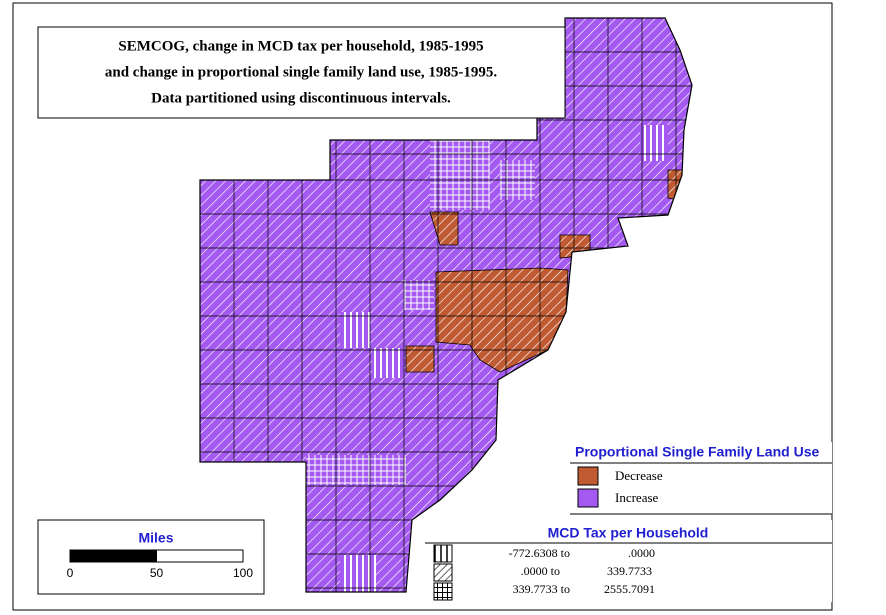 This screenshot has width=886, height=615. I want to click on range-to: 2555.7091, so click(629, 589).